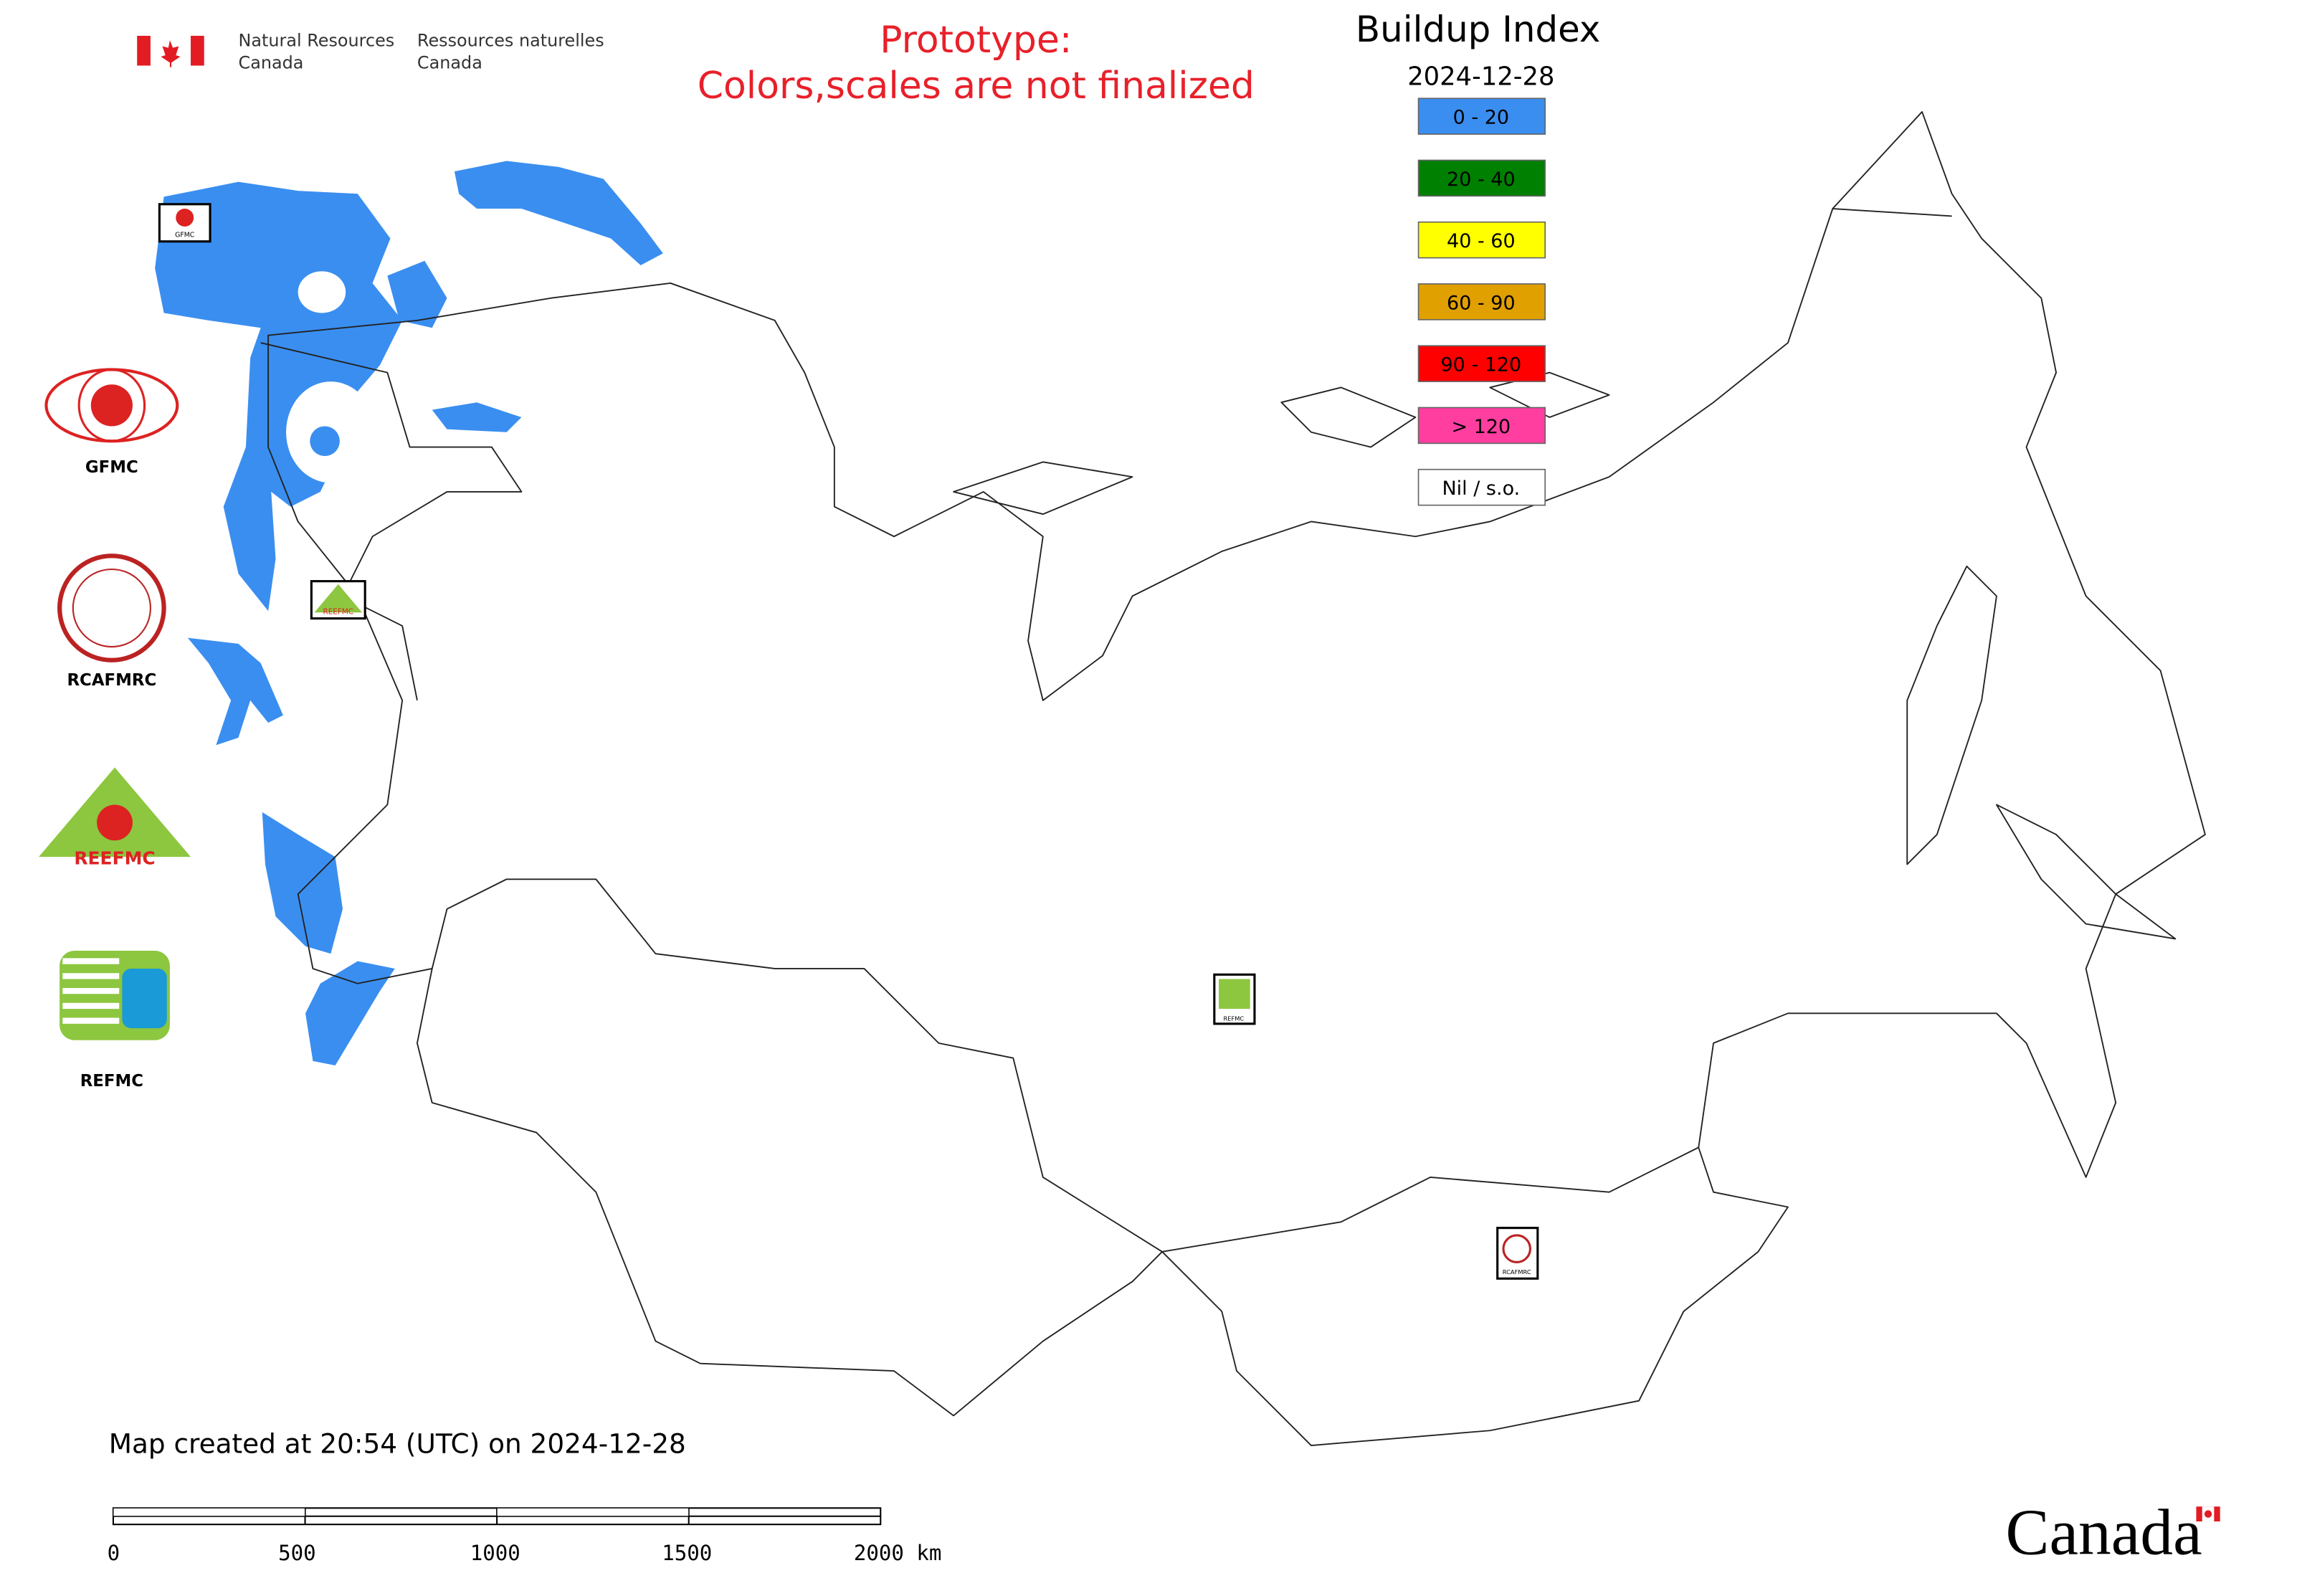 This screenshot has width=2302, height=1596. I want to click on legend-label: Nil / s.o., so click(1481, 489).